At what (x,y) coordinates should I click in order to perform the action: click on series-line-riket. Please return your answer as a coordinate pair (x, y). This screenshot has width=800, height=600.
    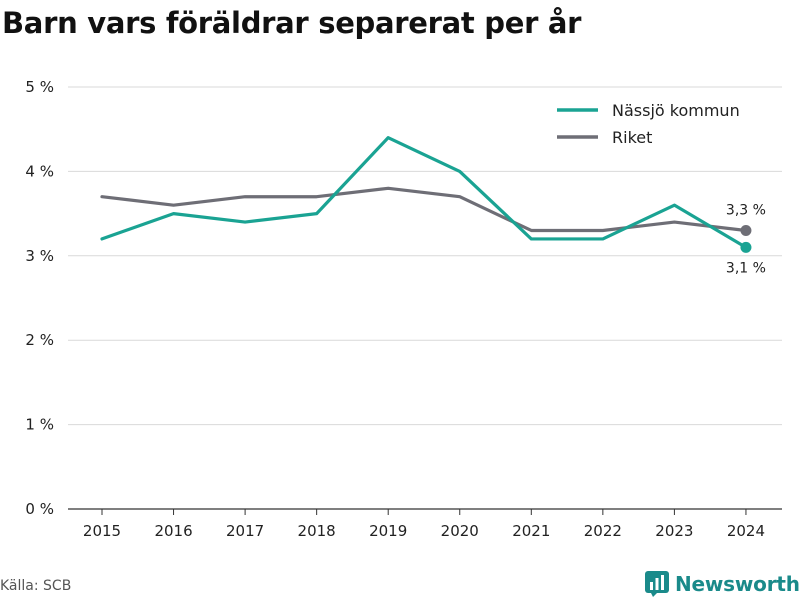
    Looking at the image, I should click on (424, 209).